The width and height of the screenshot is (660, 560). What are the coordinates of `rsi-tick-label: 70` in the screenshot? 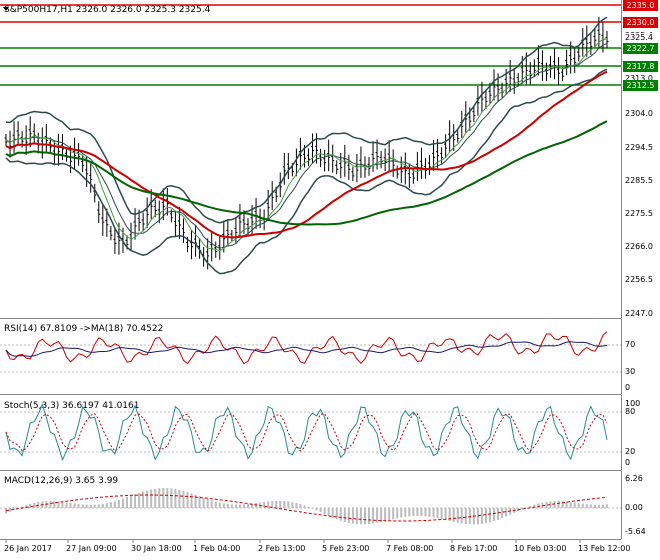 It's located at (630, 344).